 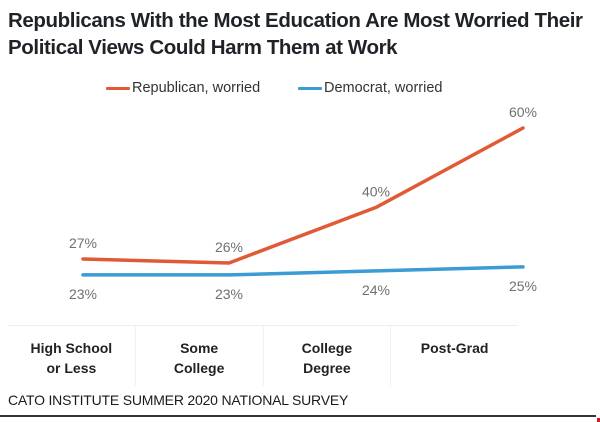 I want to click on x-tick-label: Some College, so click(x=198, y=356).